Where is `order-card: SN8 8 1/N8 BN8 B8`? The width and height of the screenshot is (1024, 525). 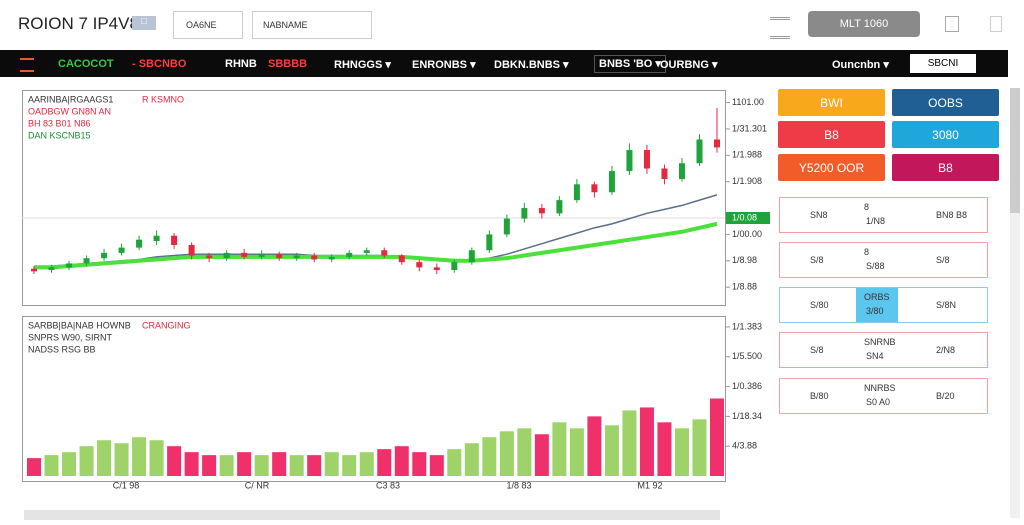
order-card: SN8 8 1/N8 BN8 B8 is located at coordinates (883, 215).